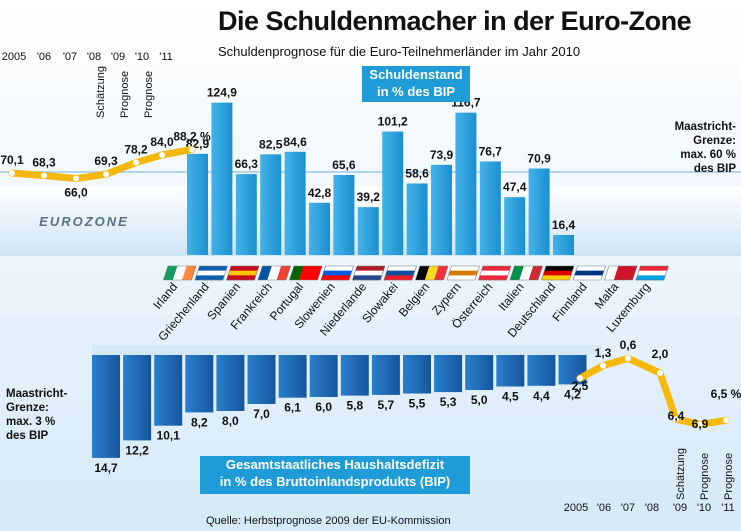  What do you see at coordinates (247, 164) in the screenshot?
I see `debt-value-label: 66,3` at bounding box center [247, 164].